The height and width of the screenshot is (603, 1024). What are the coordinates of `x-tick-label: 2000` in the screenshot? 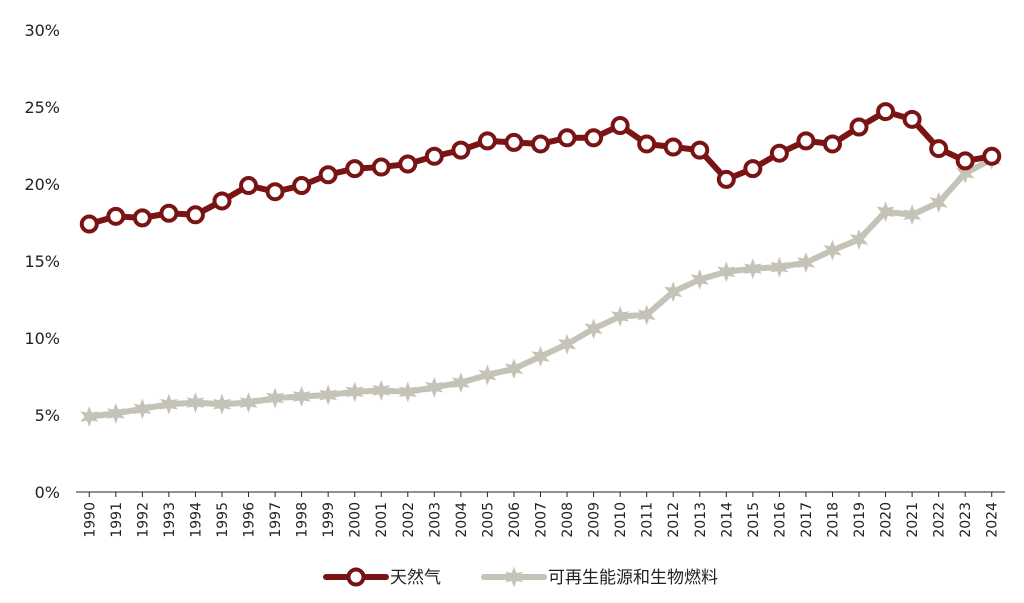 It's located at (356, 520).